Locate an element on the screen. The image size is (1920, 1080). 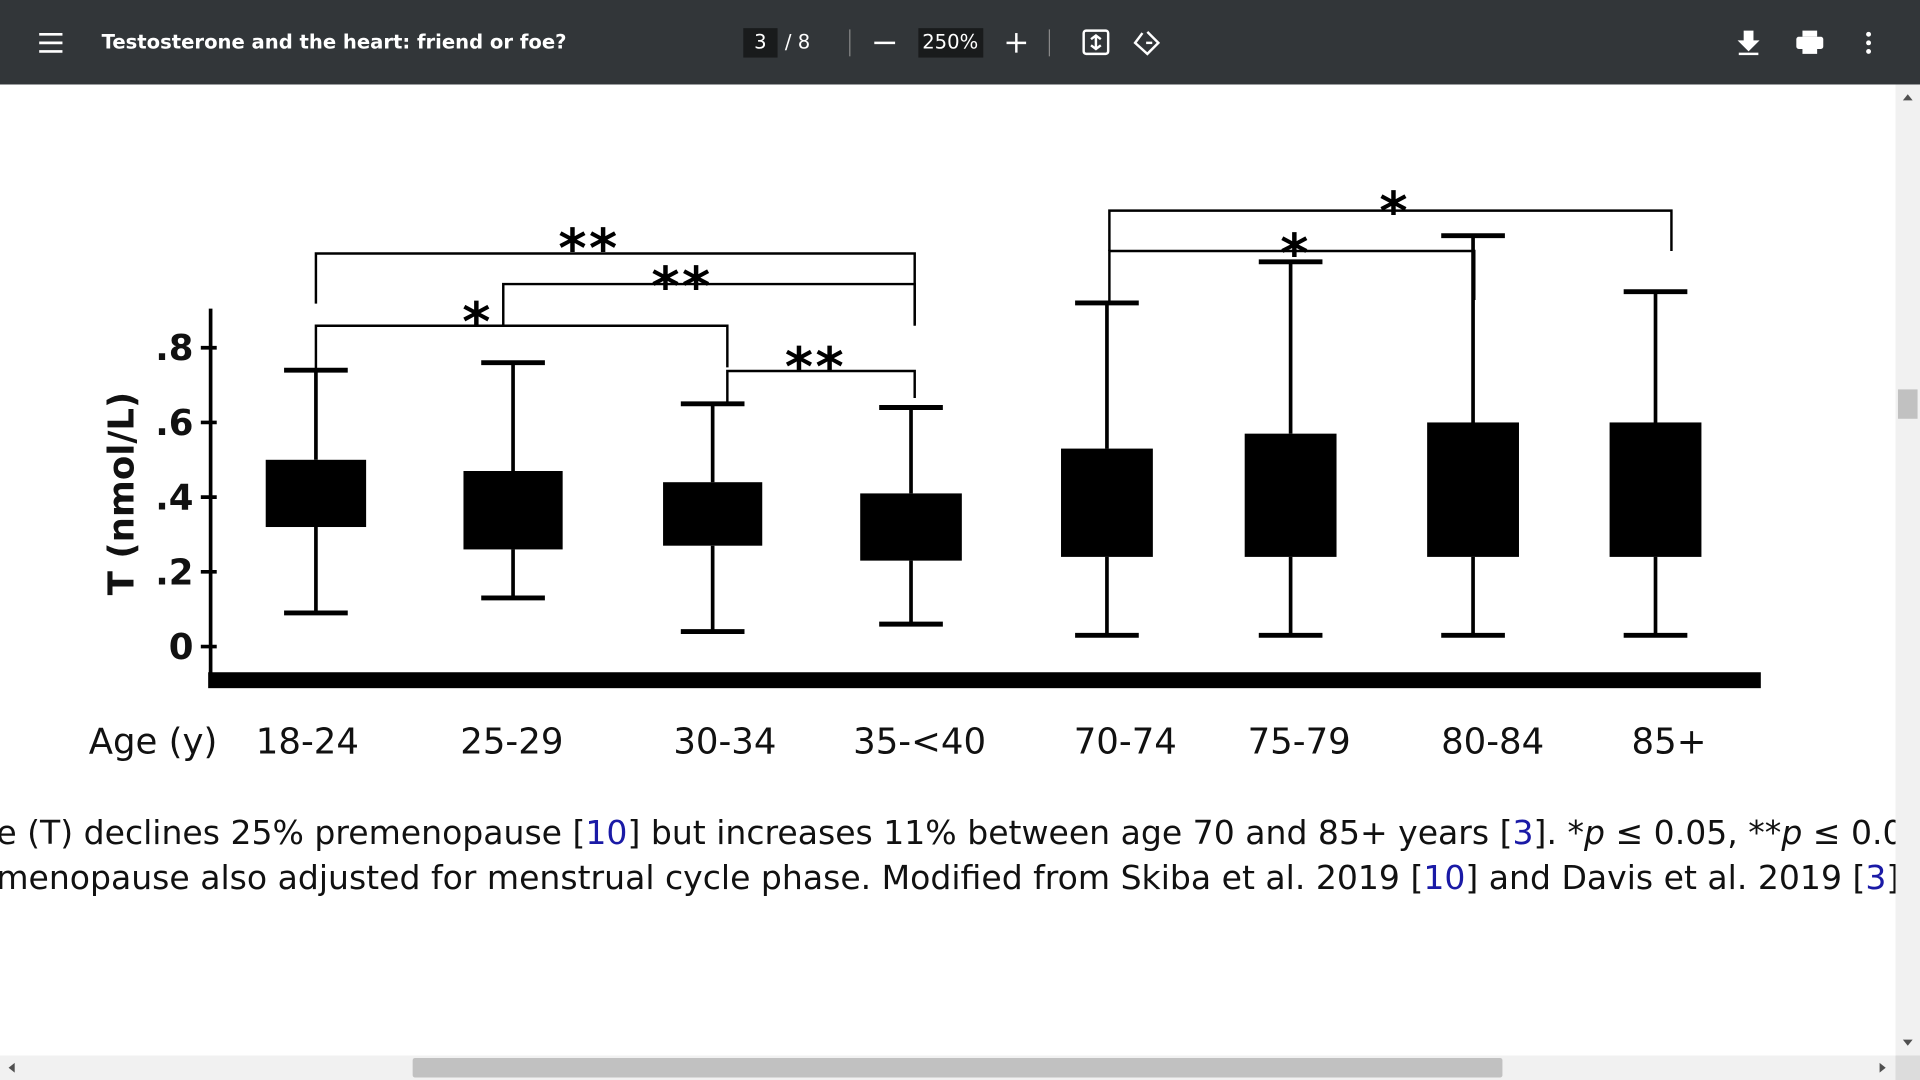
zoom-value: 250% is located at coordinates (950, 41).